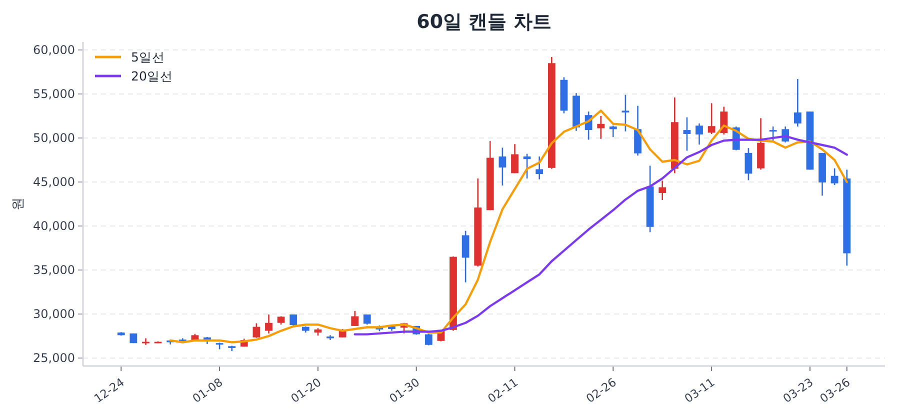  I want to click on y-tick-label: 25,000, so click(54, 358).